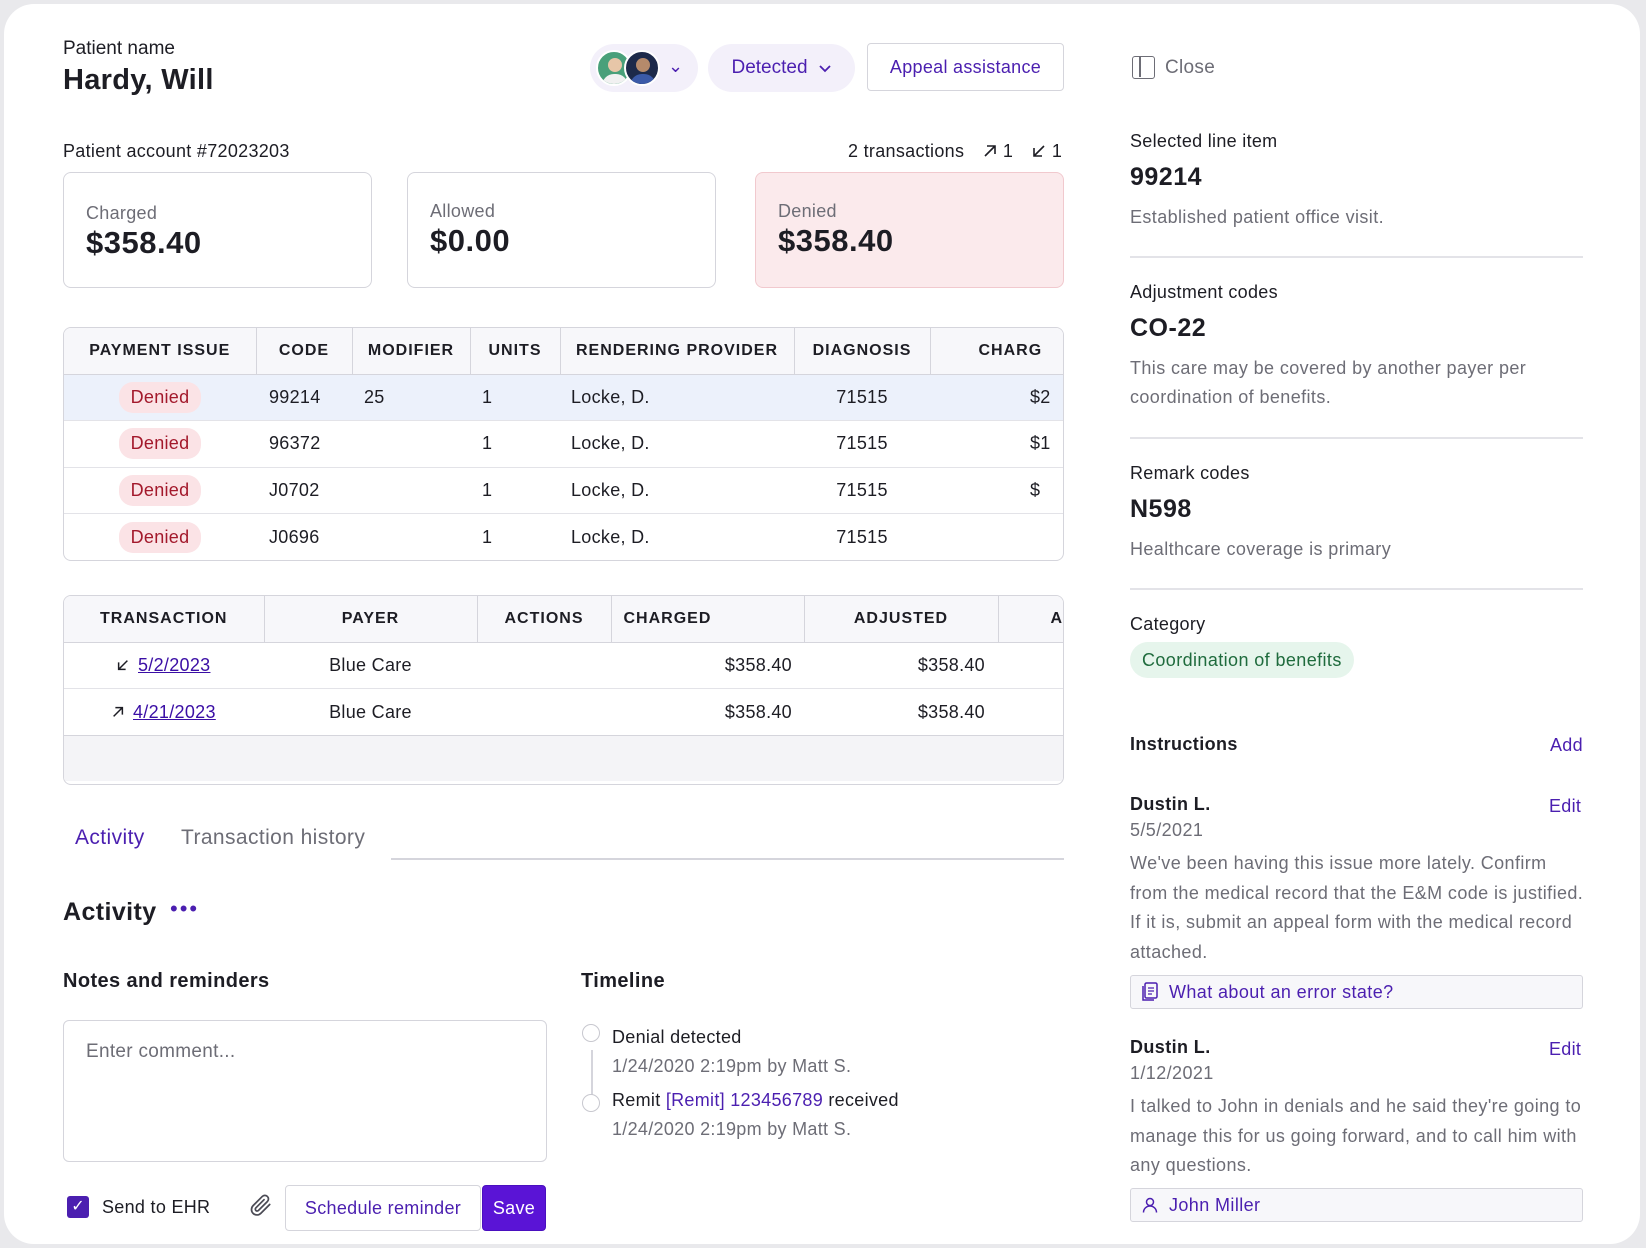 The height and width of the screenshot is (1248, 1646). I want to click on send-to-ehr-checkbox: ✓, so click(78, 1207).